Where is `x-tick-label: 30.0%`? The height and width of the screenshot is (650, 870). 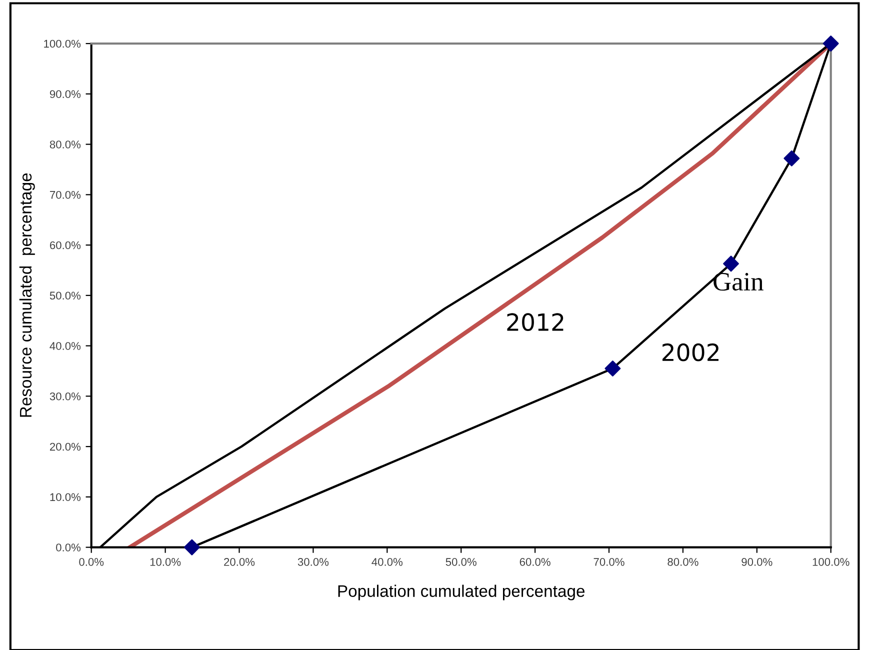 x-tick-label: 30.0% is located at coordinates (313, 562).